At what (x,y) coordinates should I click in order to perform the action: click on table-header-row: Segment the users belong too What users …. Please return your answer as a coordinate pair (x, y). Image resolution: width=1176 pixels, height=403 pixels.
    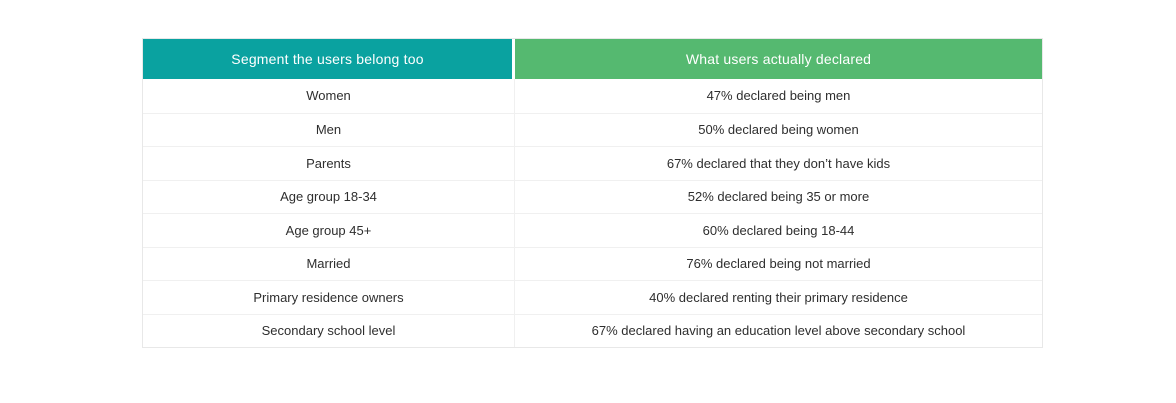
    Looking at the image, I should click on (592, 59).